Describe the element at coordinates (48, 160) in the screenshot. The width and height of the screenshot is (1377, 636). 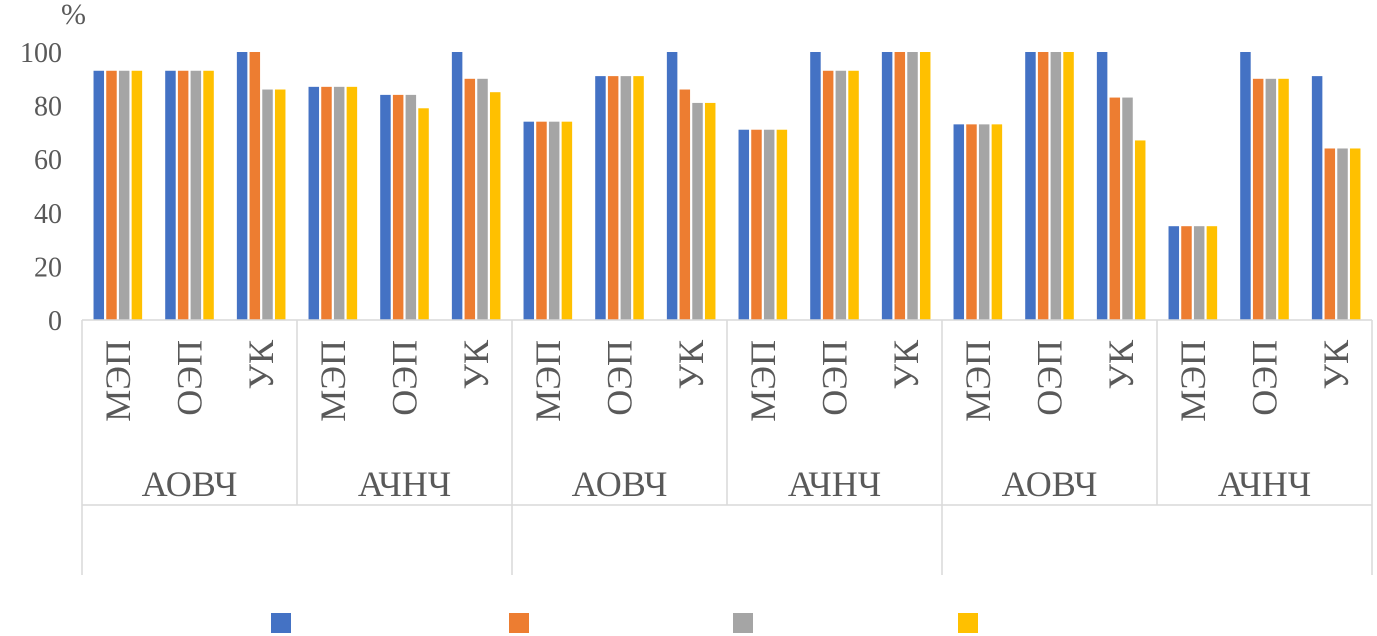
I see `y-tick-label: 60` at that location.